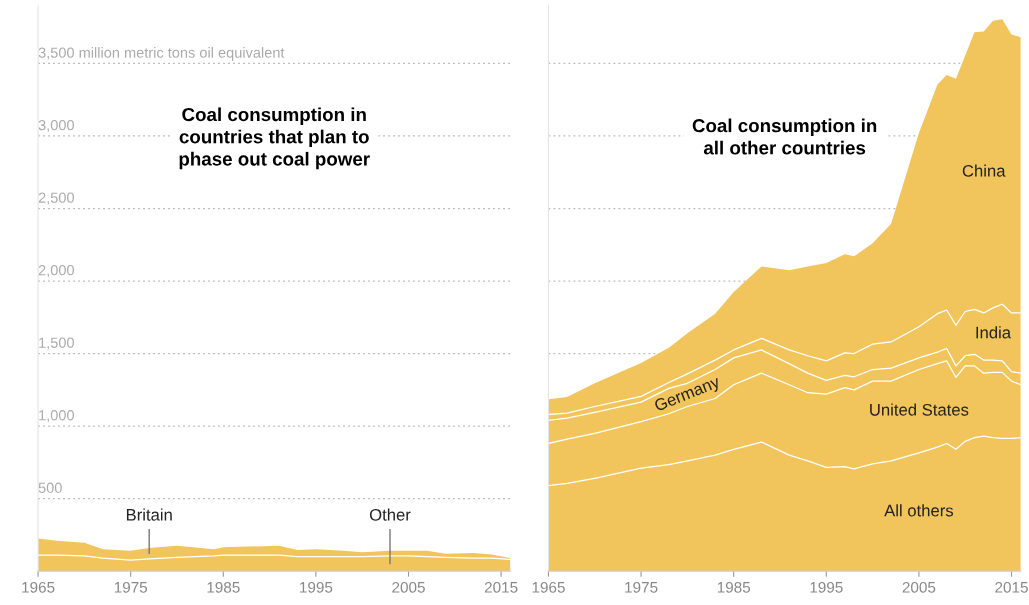  I want to click on y-tick-label: 1,500, so click(56, 343).